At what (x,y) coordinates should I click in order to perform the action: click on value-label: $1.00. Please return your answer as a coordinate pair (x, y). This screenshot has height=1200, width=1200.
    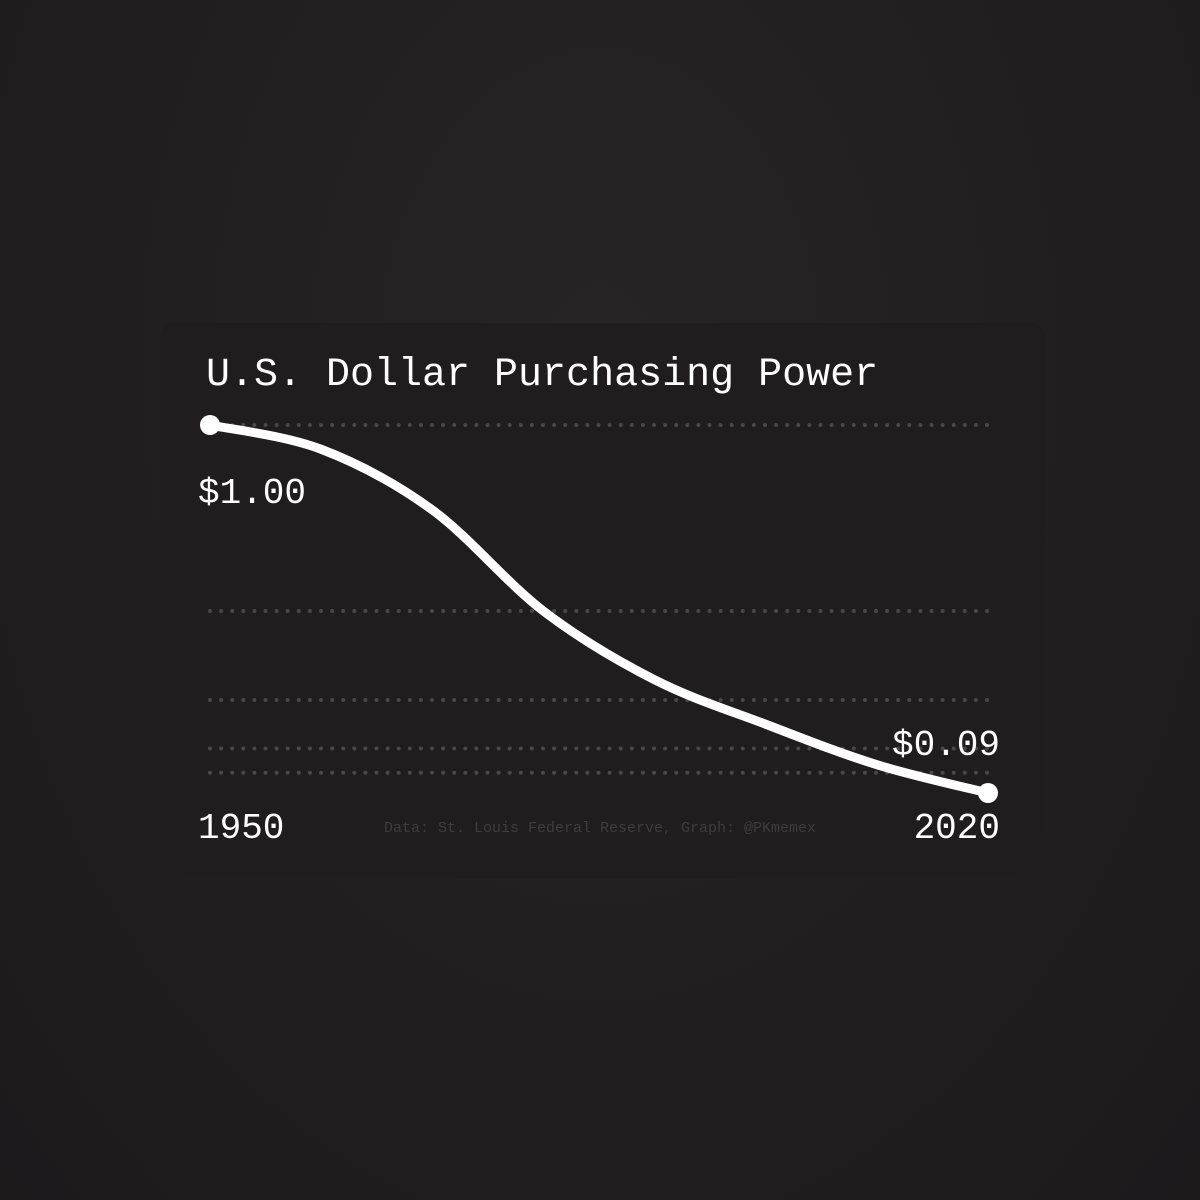
    Looking at the image, I should click on (252, 493).